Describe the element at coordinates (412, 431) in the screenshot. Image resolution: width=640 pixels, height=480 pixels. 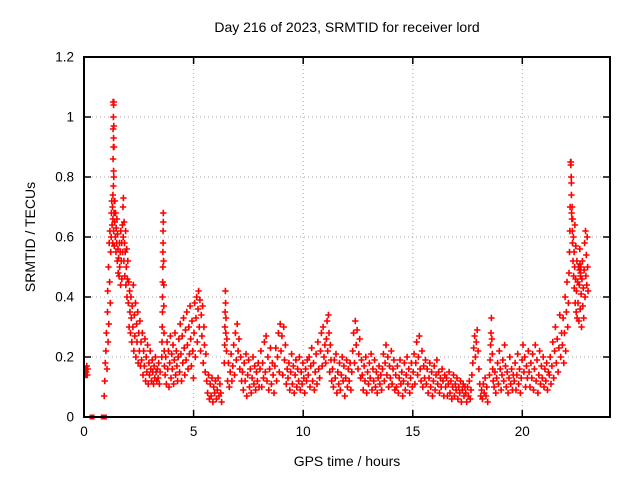
I see `x-tick-label: 15` at that location.